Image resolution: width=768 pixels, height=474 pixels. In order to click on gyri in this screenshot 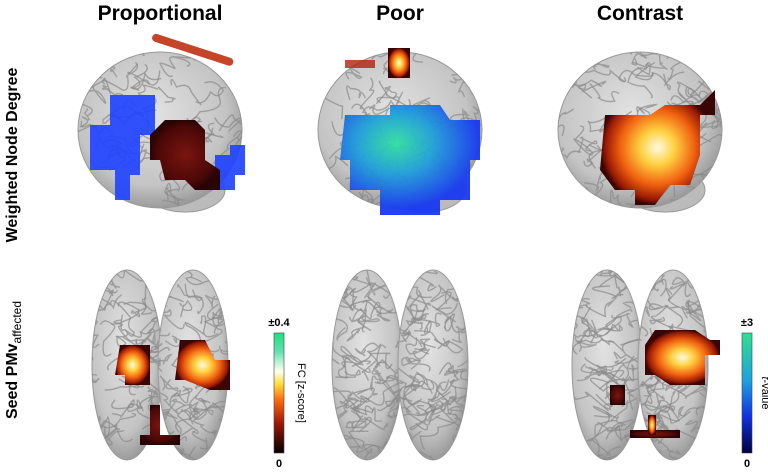, I will do `click(193, 365)`.